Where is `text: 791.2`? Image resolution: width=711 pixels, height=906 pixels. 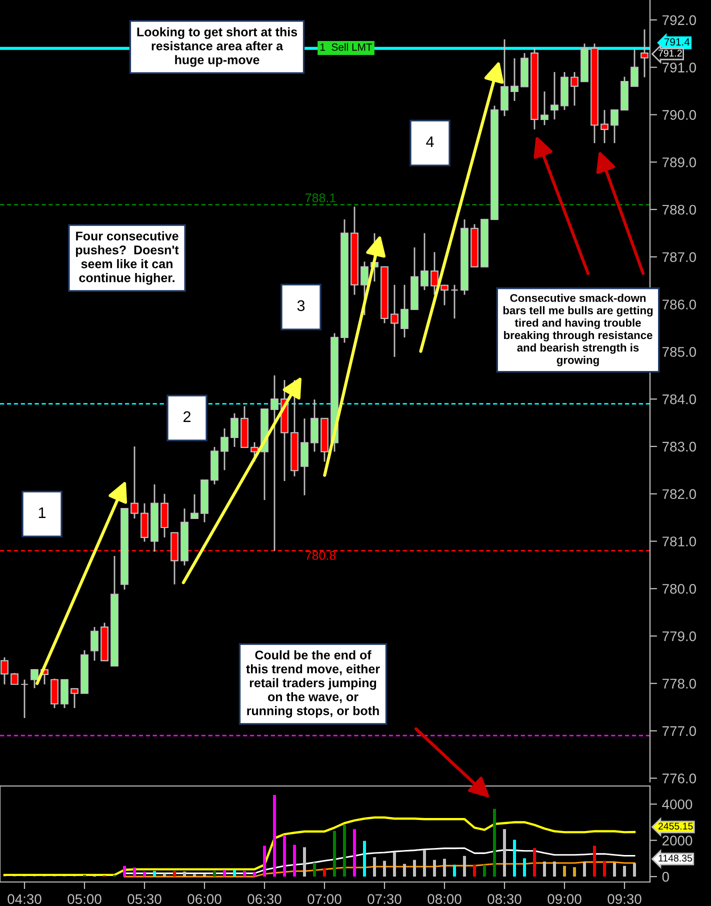
text: 791.2 is located at coordinates (670, 53).